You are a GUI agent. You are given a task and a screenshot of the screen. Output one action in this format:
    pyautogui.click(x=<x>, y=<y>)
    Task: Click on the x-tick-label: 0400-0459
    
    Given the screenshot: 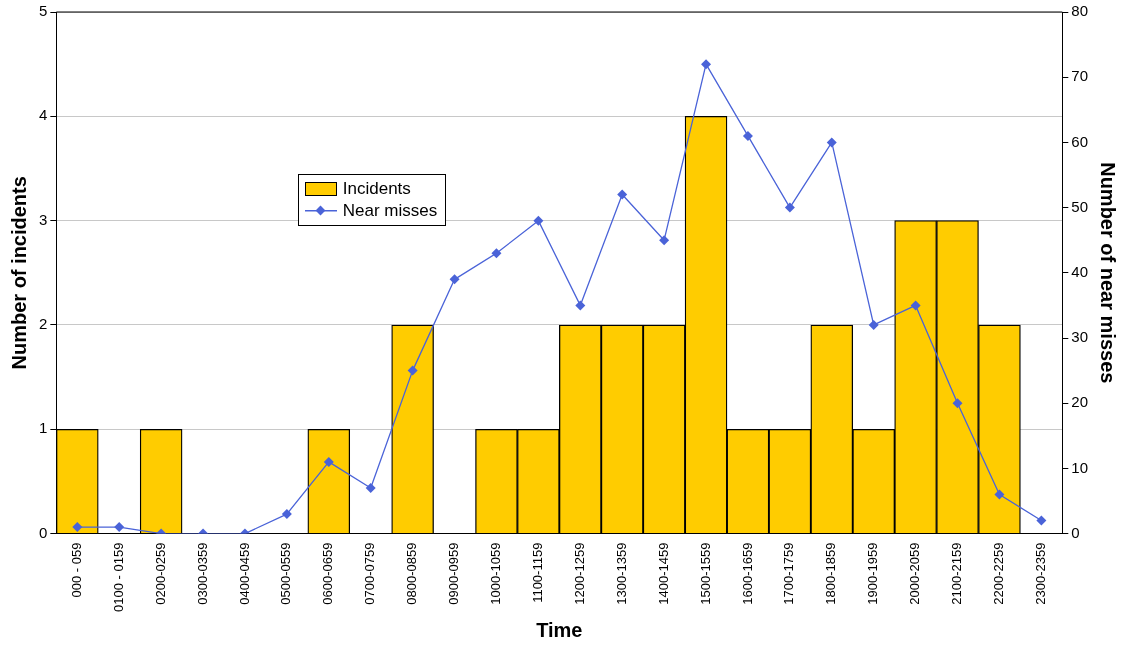 What is the action you would take?
    pyautogui.click(x=244, y=573)
    